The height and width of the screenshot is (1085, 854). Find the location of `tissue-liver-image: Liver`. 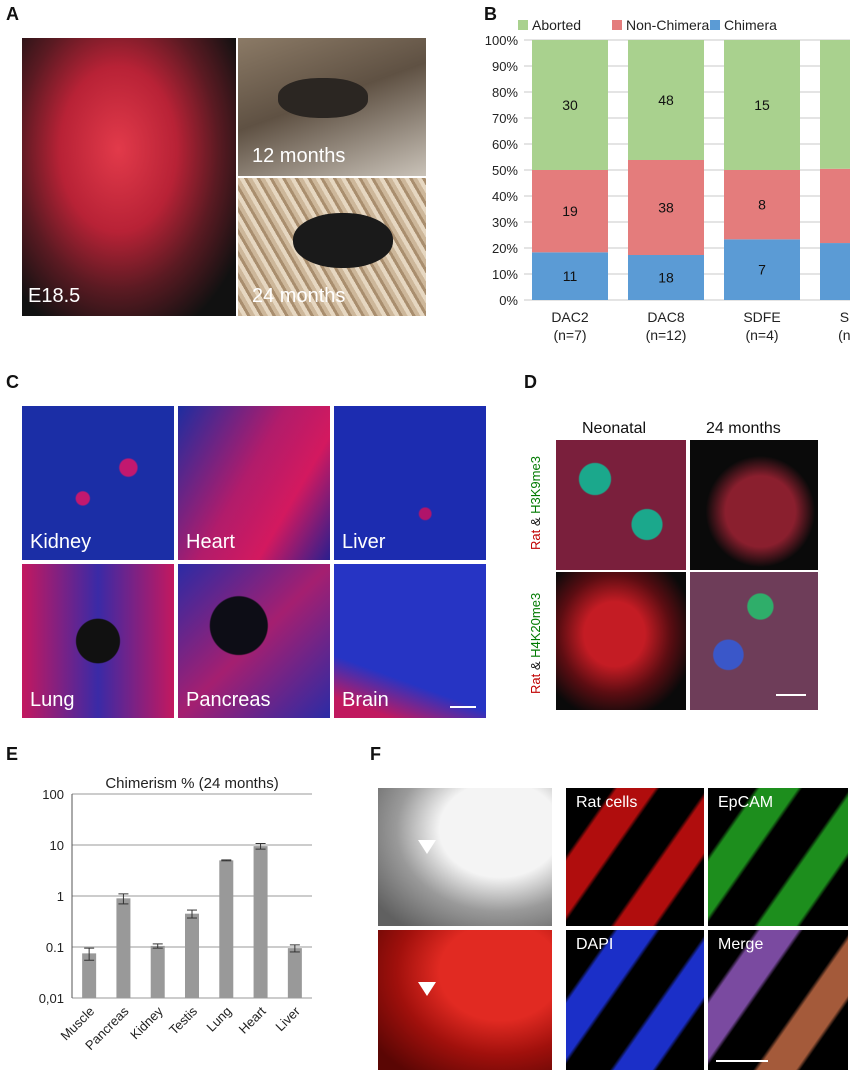

tissue-liver-image: Liver is located at coordinates (410, 483).